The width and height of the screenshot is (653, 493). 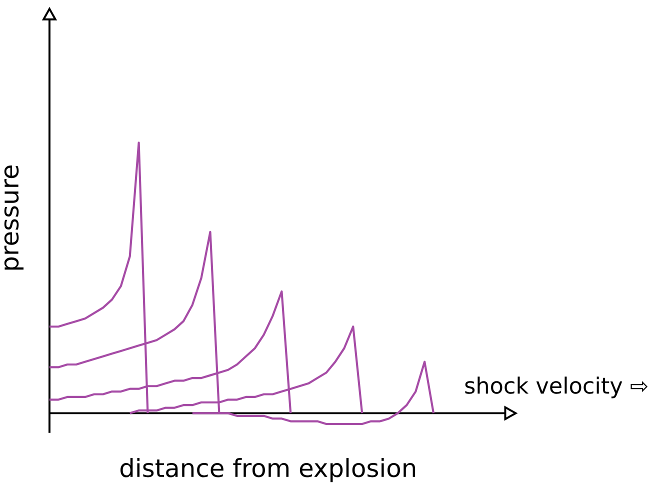 I want to click on y-axis-title: pressure, so click(x=14, y=218).